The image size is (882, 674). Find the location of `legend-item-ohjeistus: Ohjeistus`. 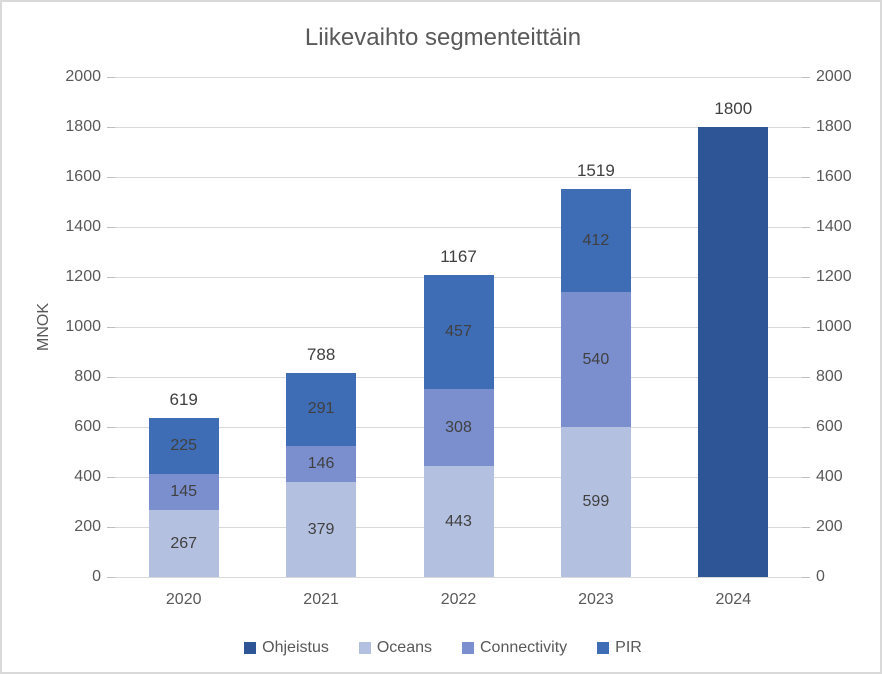

legend-item-ohjeistus: Ohjeistus is located at coordinates (286, 648).